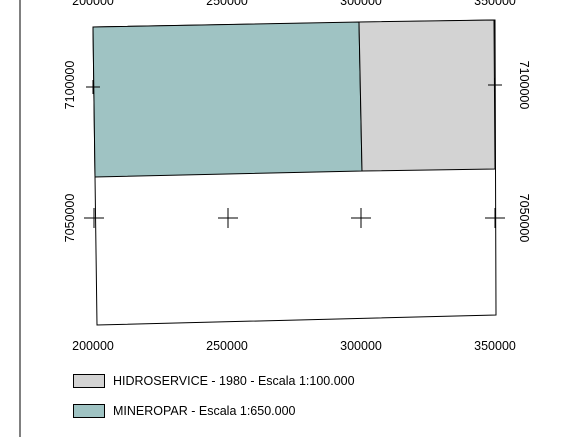 This screenshot has width=575, height=437. Describe the element at coordinates (524, 85) in the screenshot. I see `y-tick-right: 7100000` at that location.